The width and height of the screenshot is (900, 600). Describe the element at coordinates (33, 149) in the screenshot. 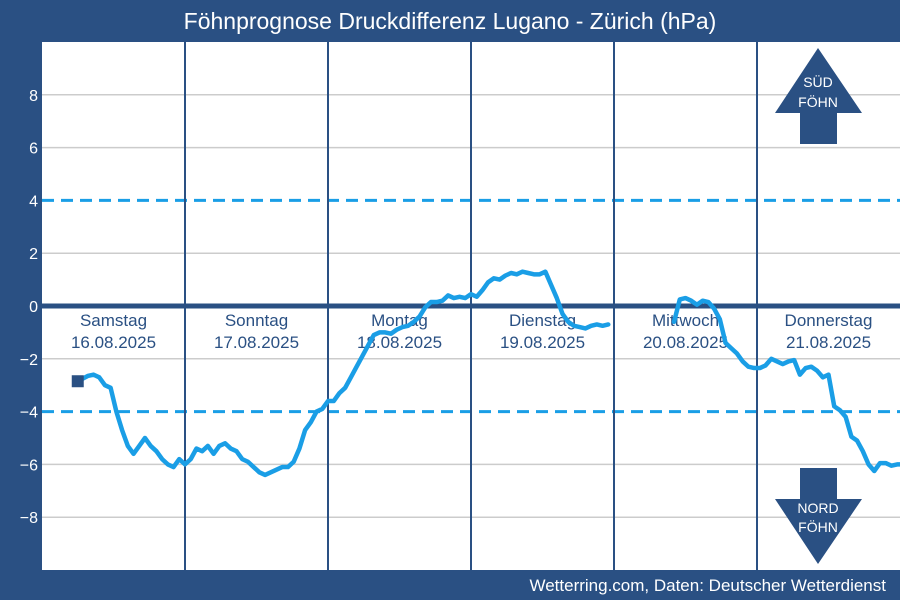

I see `y-tick-label: 6` at that location.